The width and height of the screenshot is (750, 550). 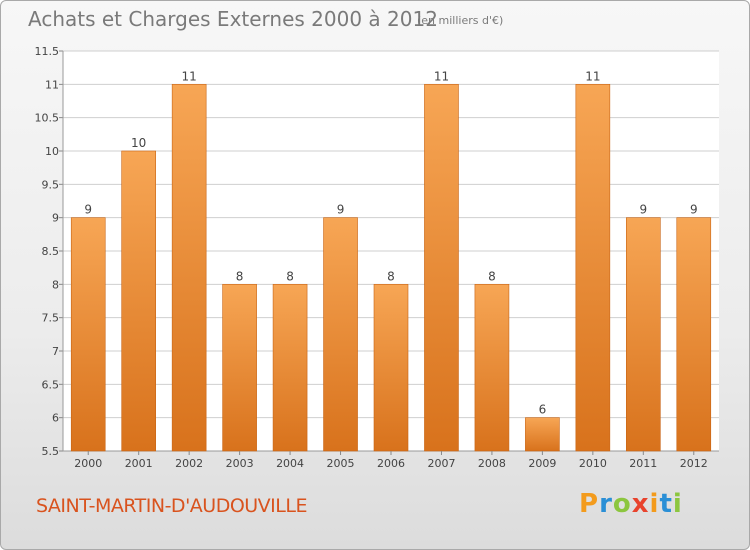 What do you see at coordinates (622, 504) in the screenshot?
I see `logo-letter: o` at bounding box center [622, 504].